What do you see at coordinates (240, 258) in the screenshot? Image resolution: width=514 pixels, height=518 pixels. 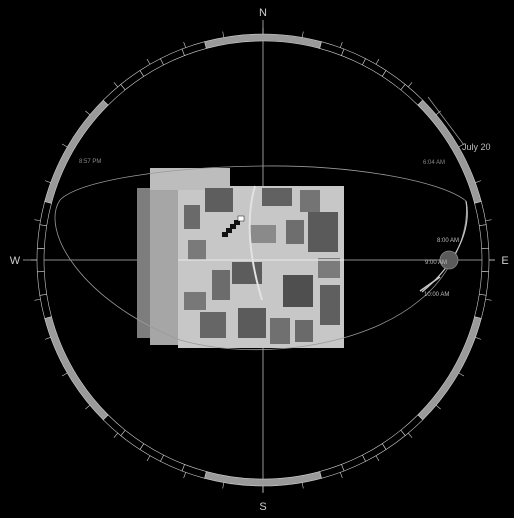 I see `site-map` at bounding box center [240, 258].